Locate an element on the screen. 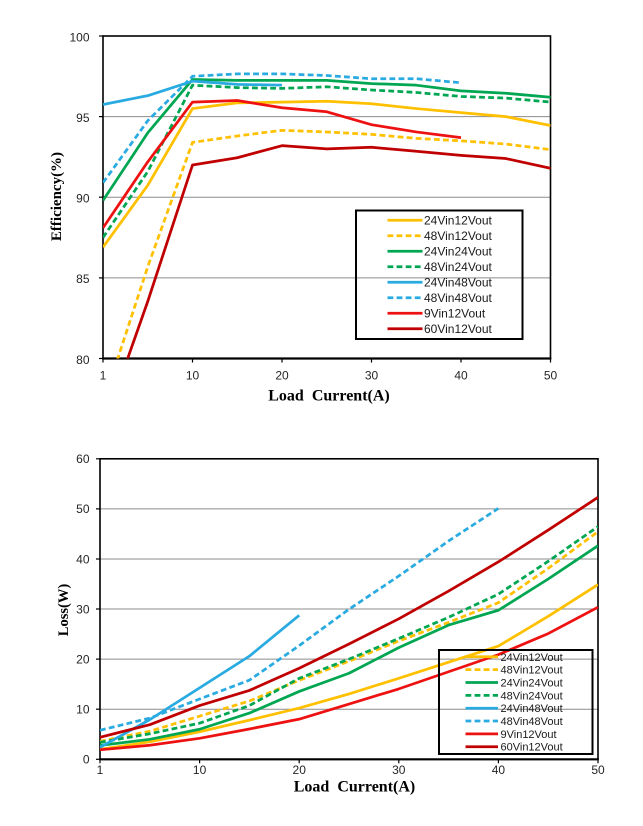  svg-text: Efficiency(%) is located at coordinates (57, 196).